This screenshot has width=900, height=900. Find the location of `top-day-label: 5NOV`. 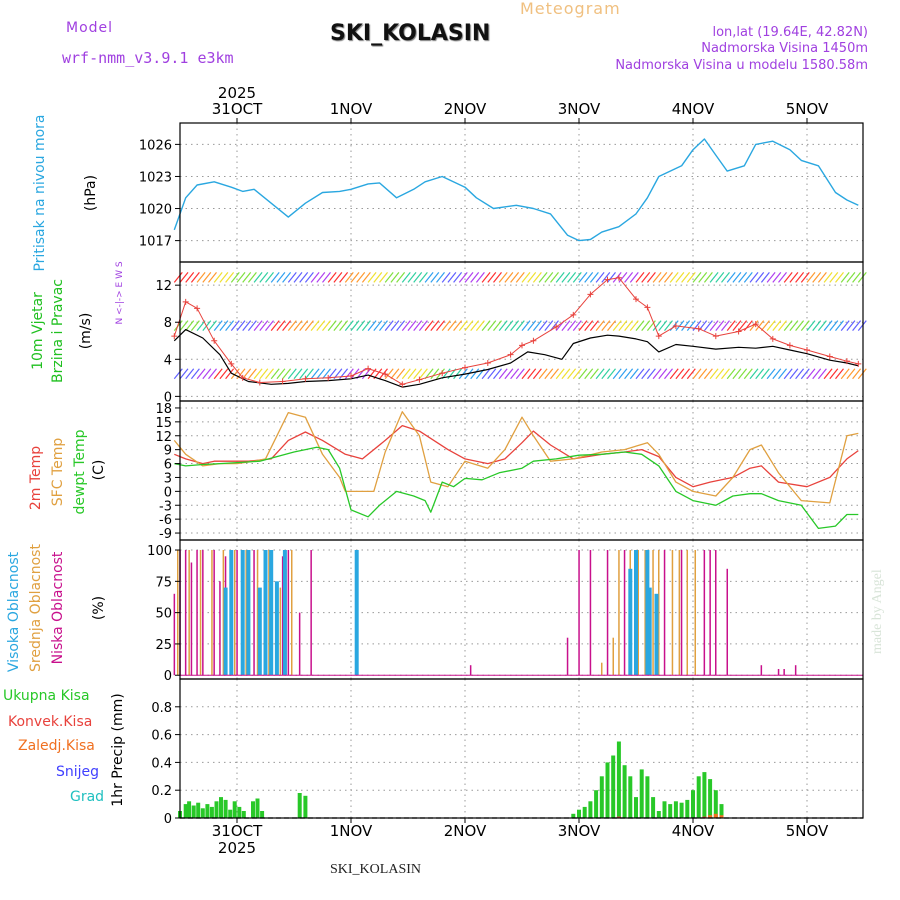

top-day-label: 5NOV is located at coordinates (807, 109).